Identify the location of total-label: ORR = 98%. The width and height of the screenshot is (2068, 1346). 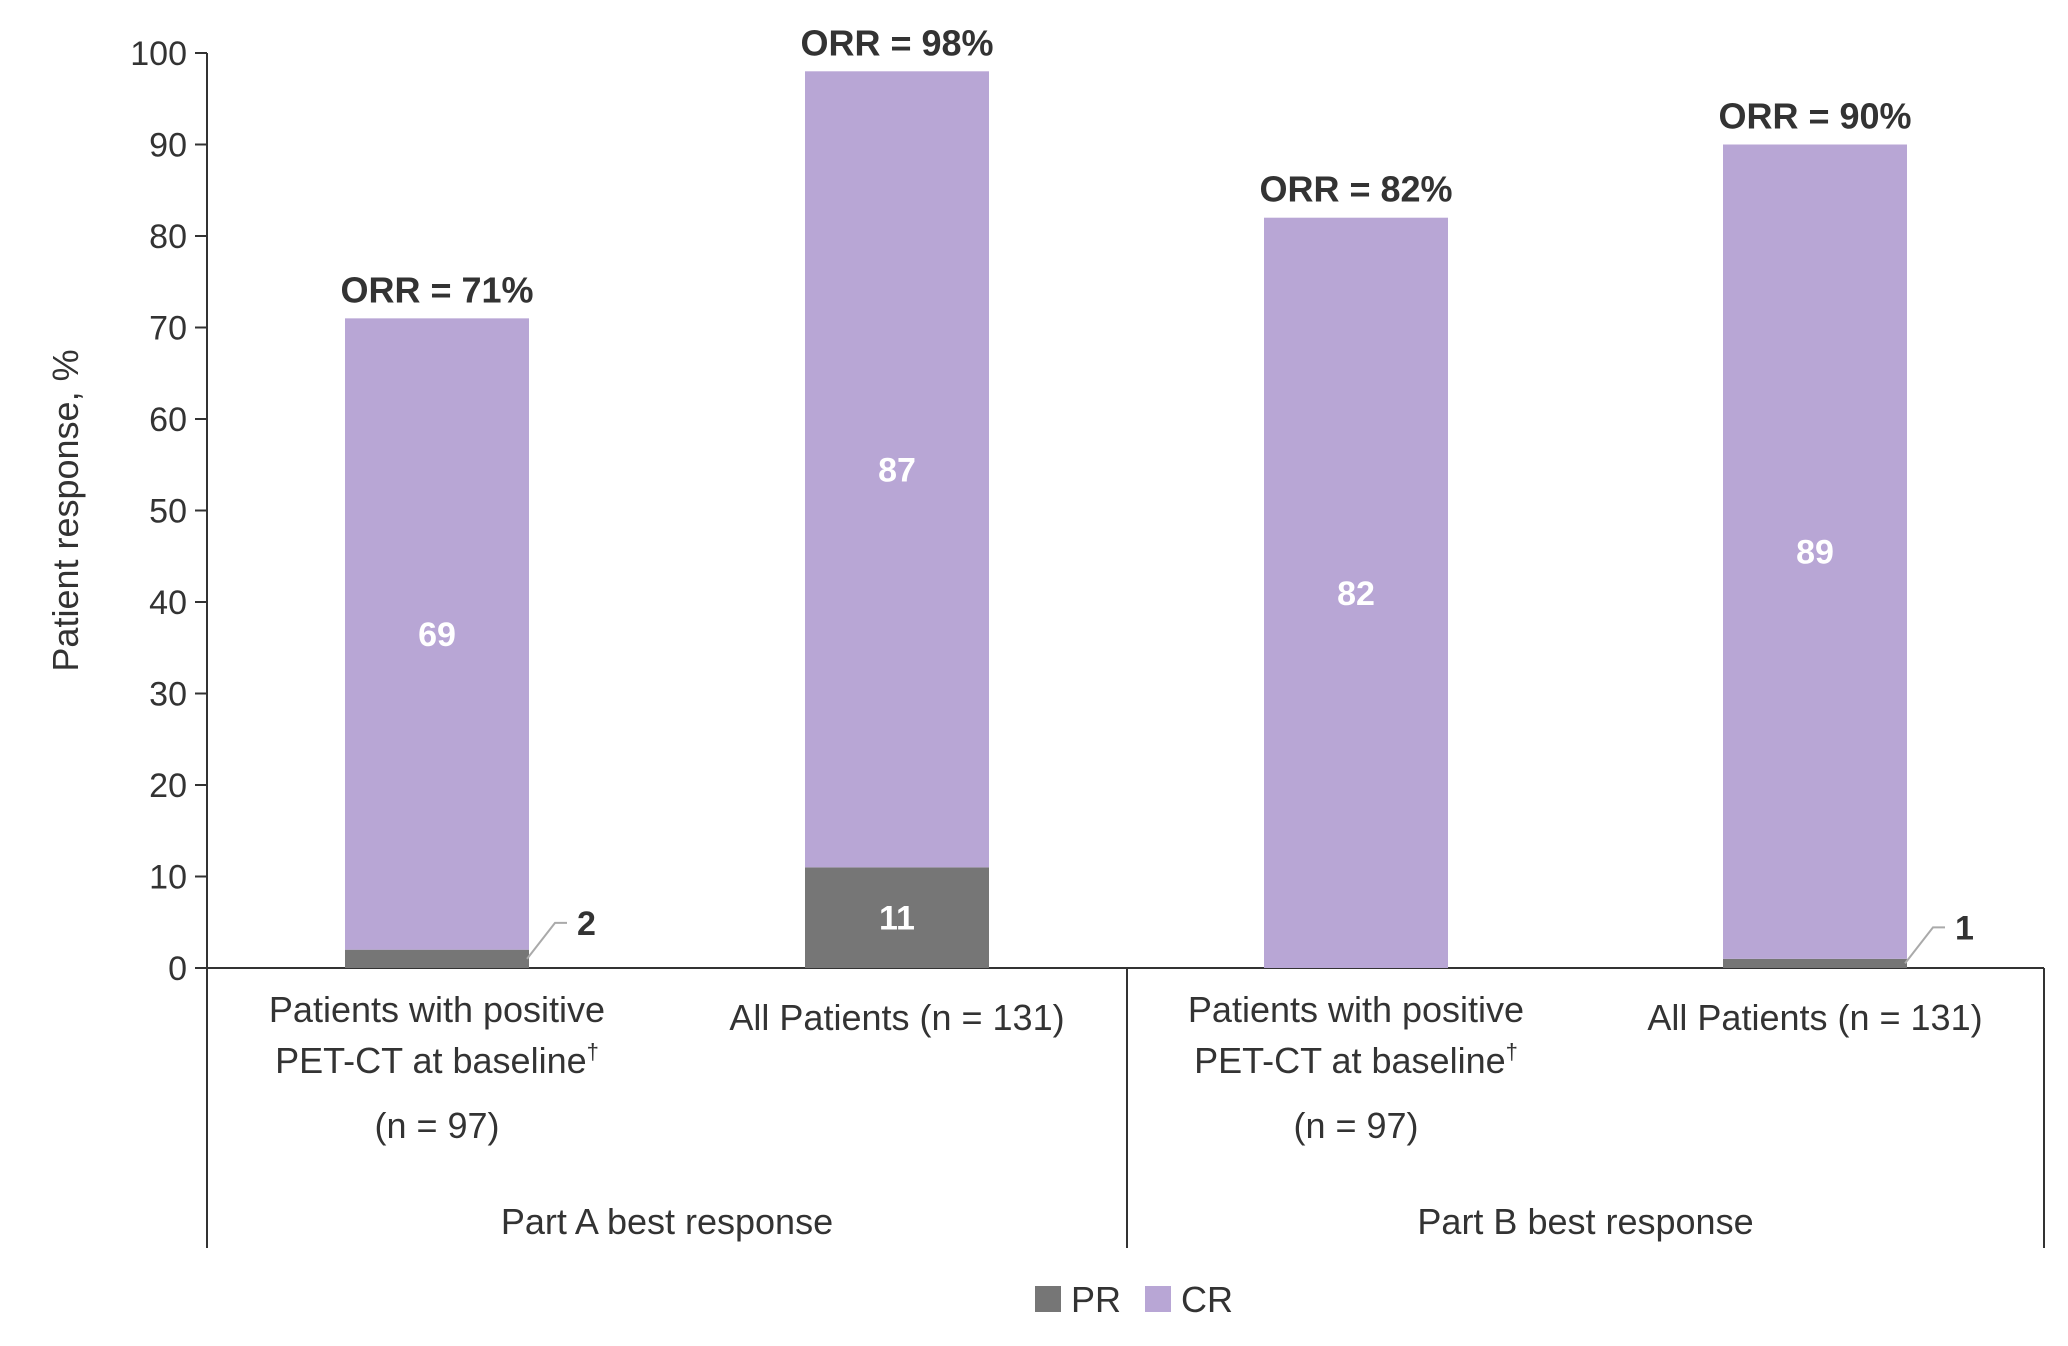
(896, 42).